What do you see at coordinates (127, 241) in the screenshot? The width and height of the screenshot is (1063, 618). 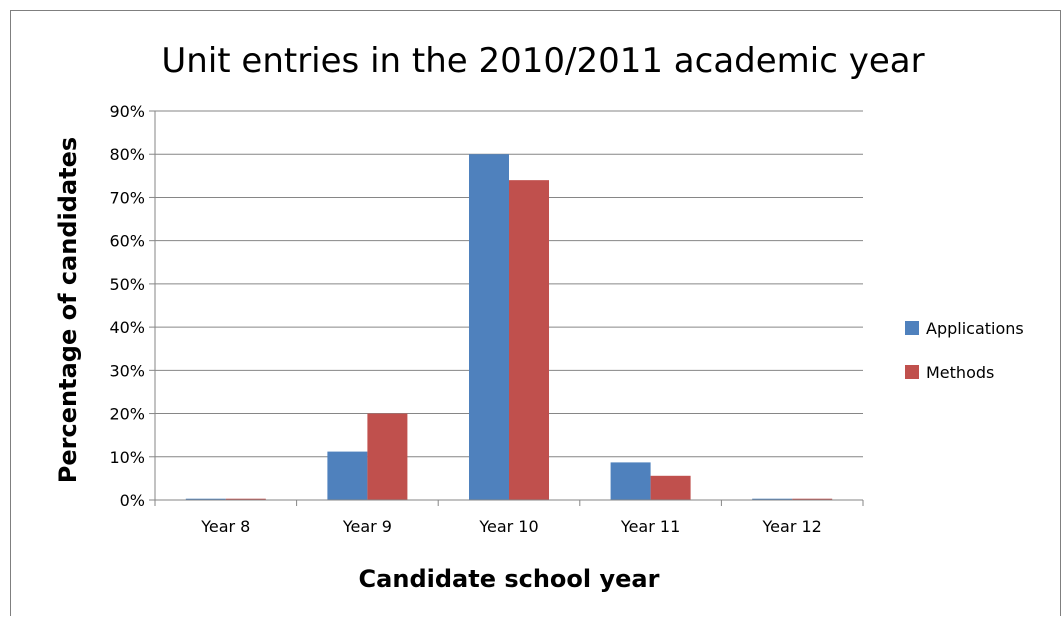 I see `y-tick-label: 60%` at bounding box center [127, 241].